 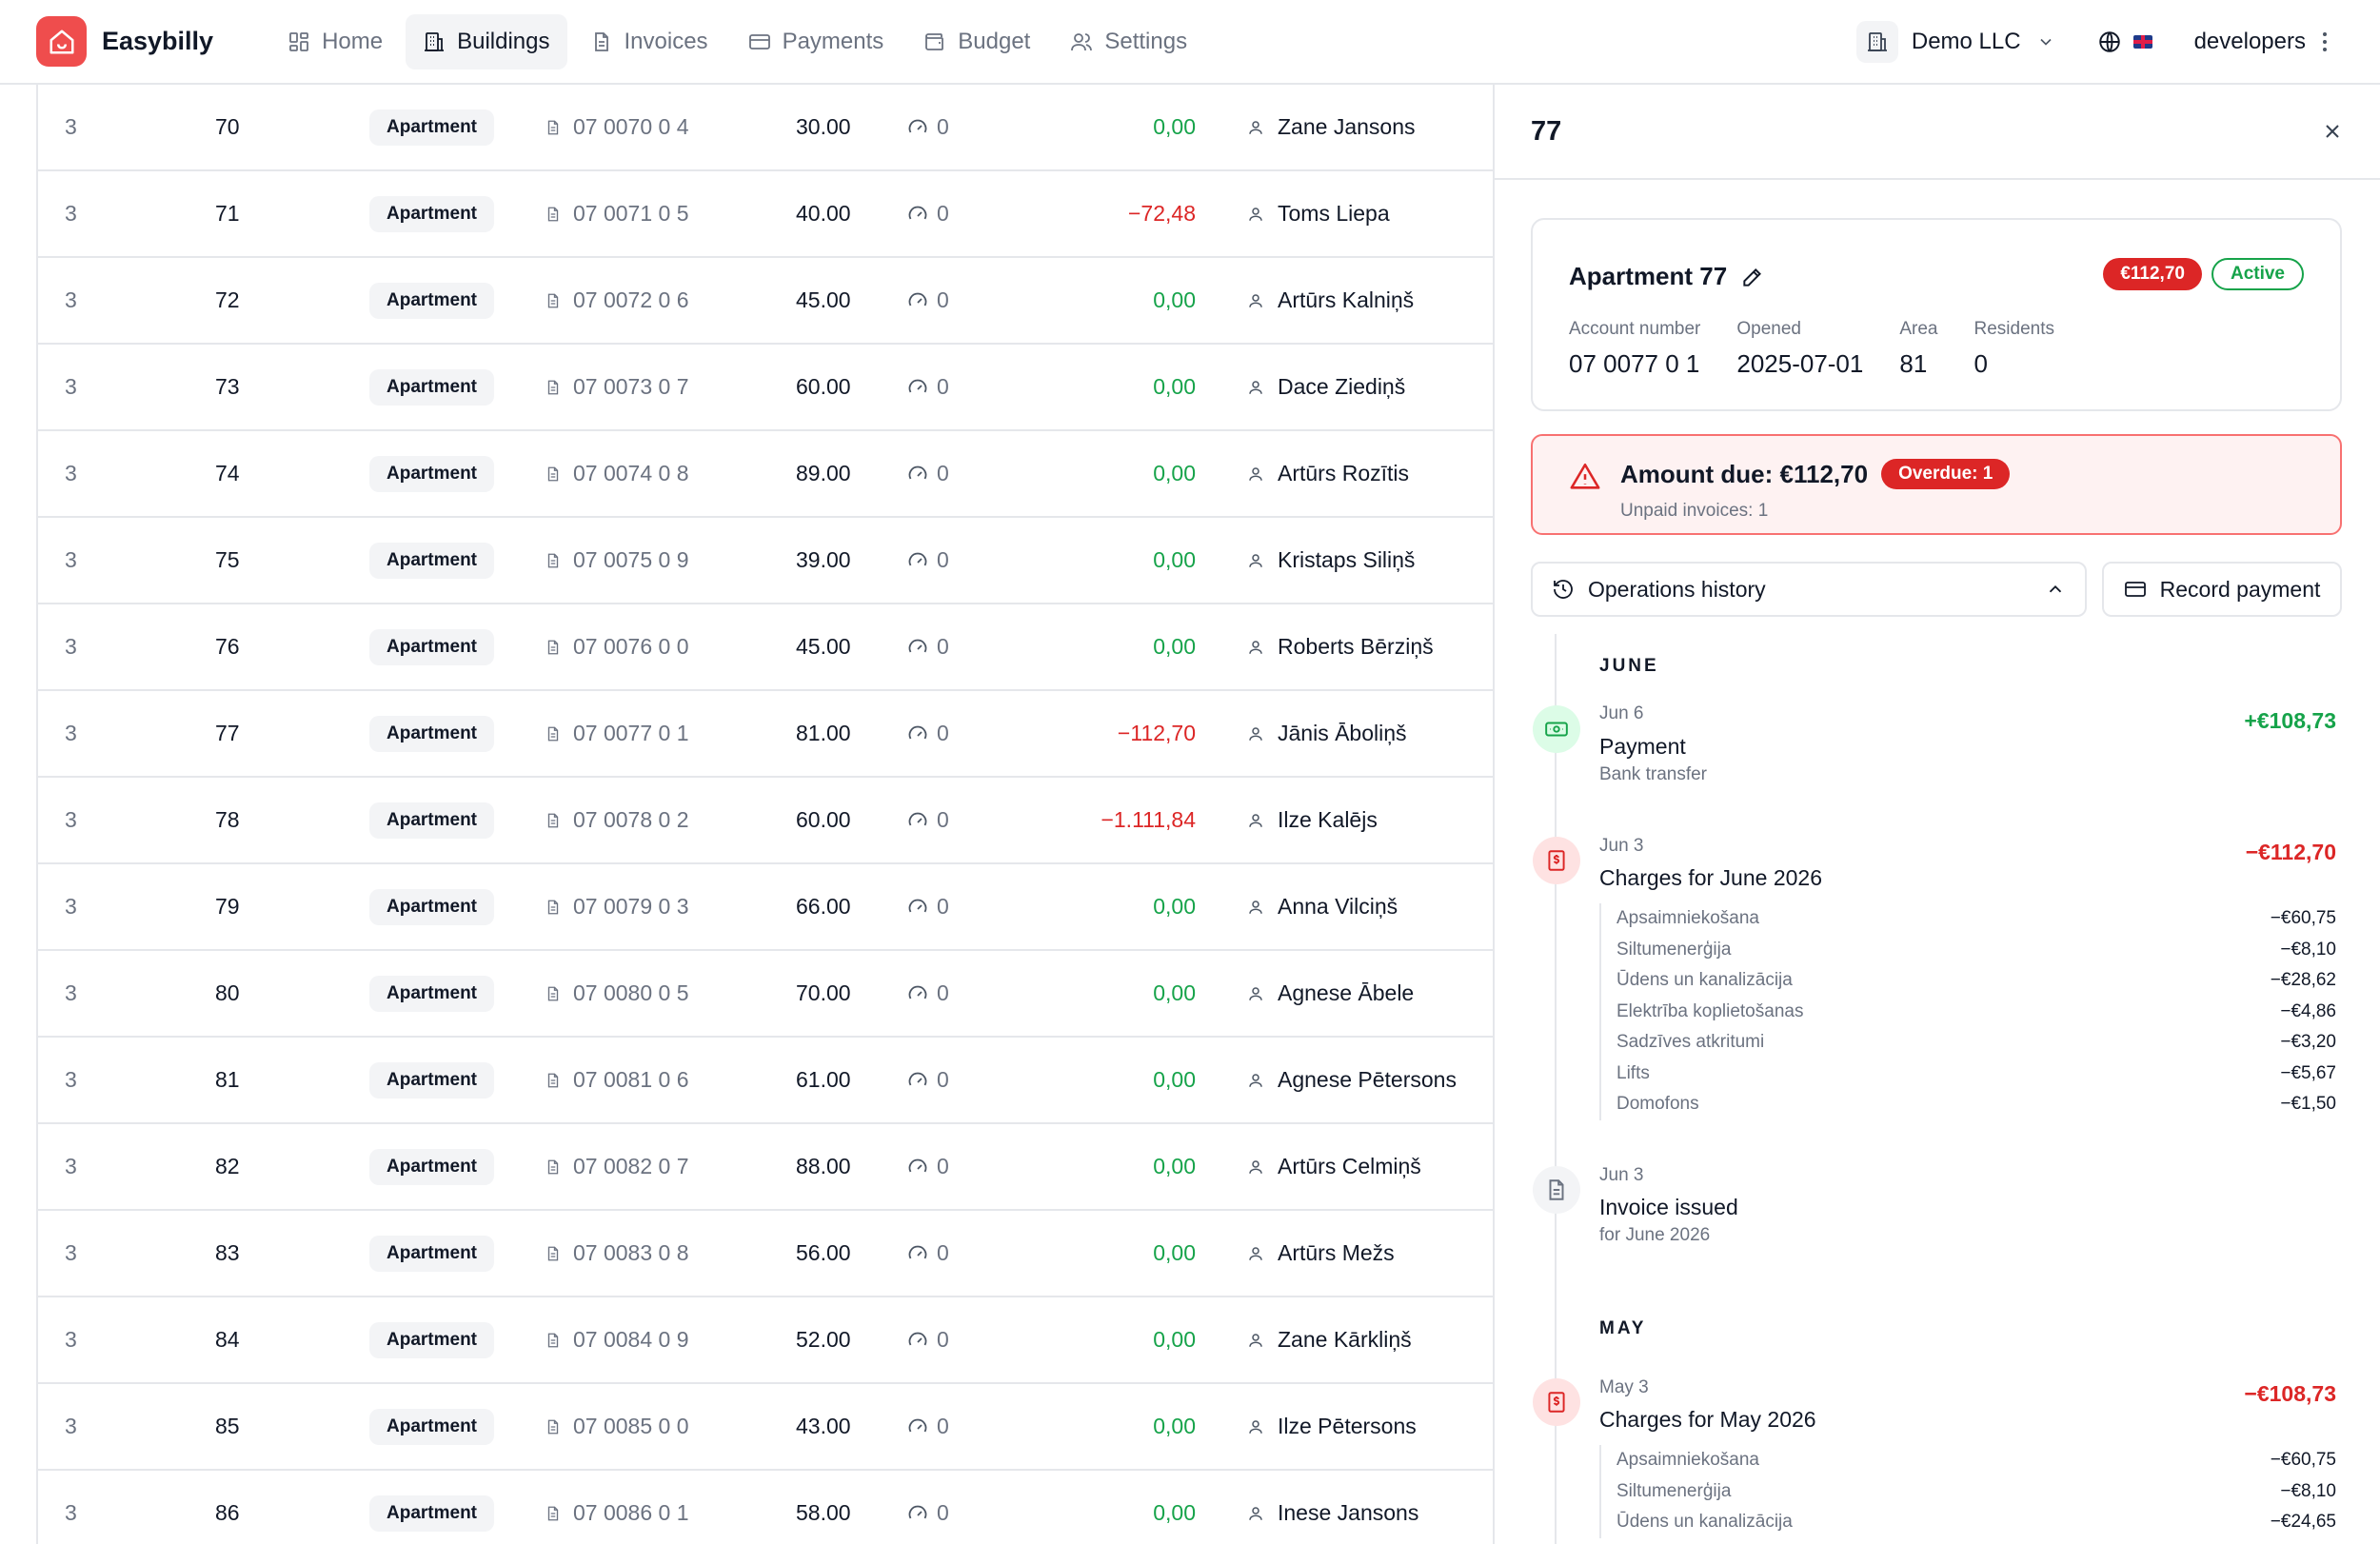 I want to click on charge-name: Elektrība koplietošanas, so click(x=1710, y=1010).